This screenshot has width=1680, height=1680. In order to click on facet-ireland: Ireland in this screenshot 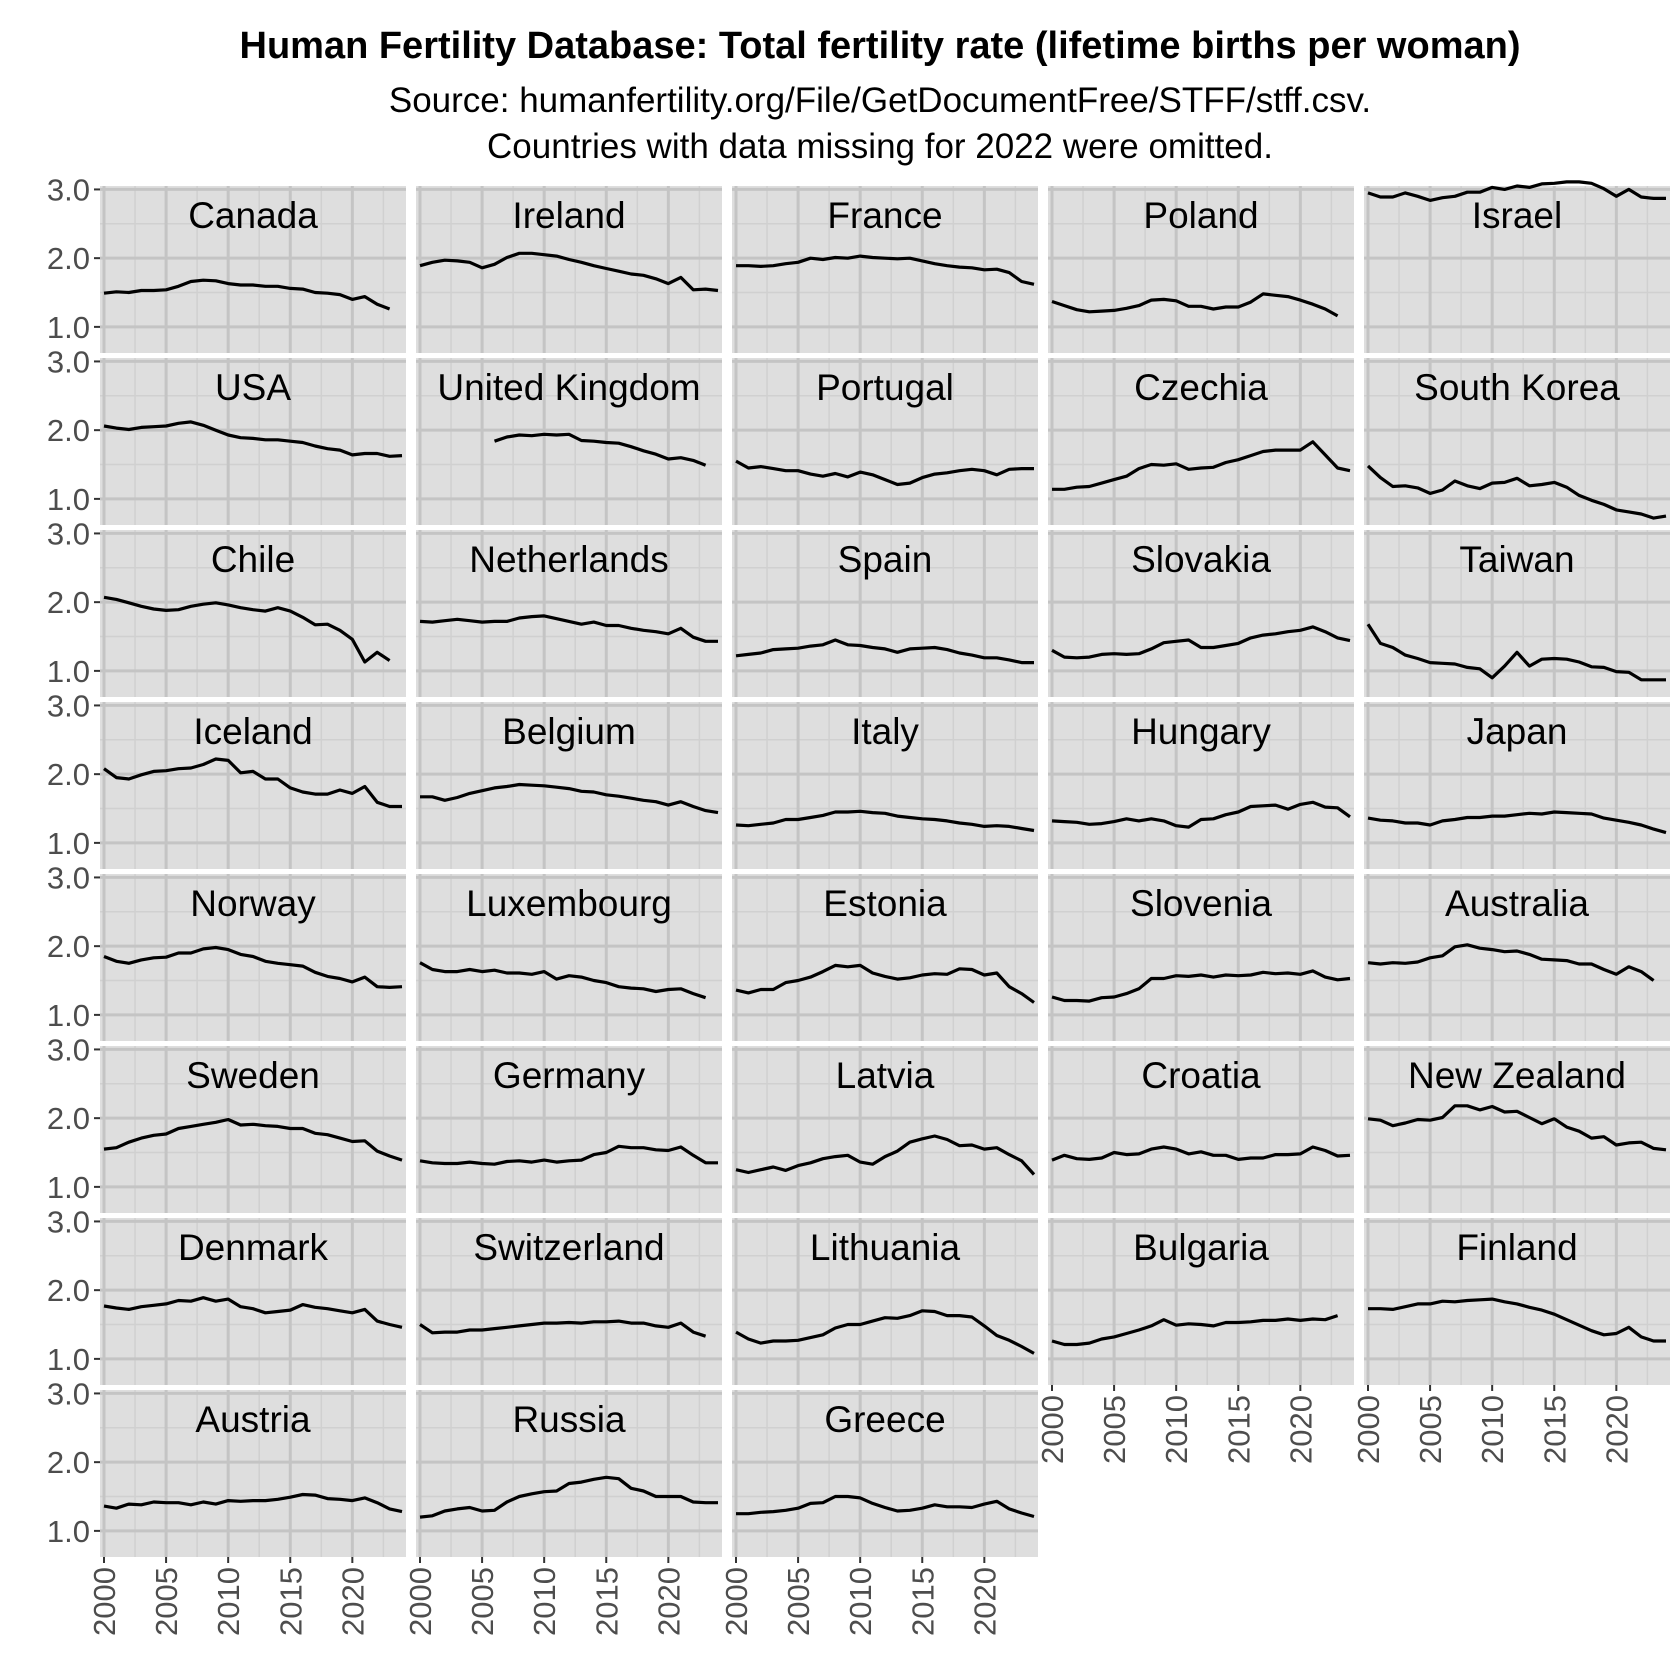, I will do `click(569, 269)`.